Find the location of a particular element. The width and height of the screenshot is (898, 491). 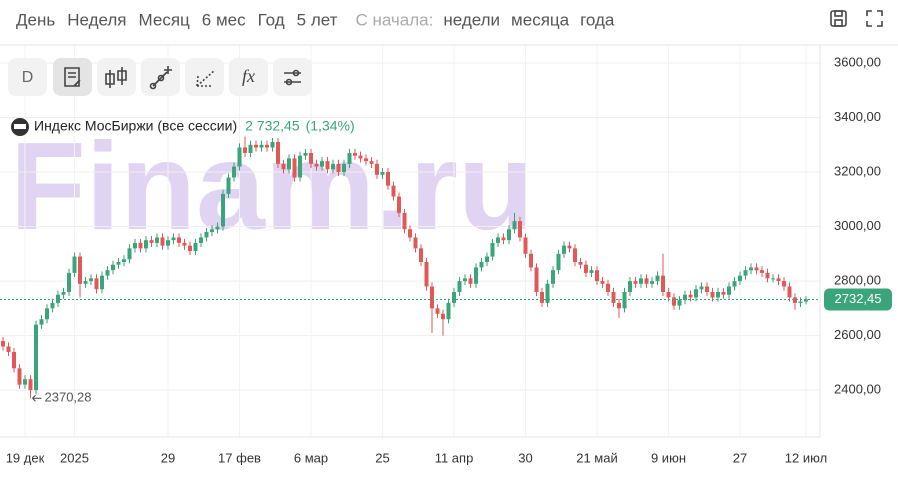

y-tick-label: 3400,00 is located at coordinates (857, 116).